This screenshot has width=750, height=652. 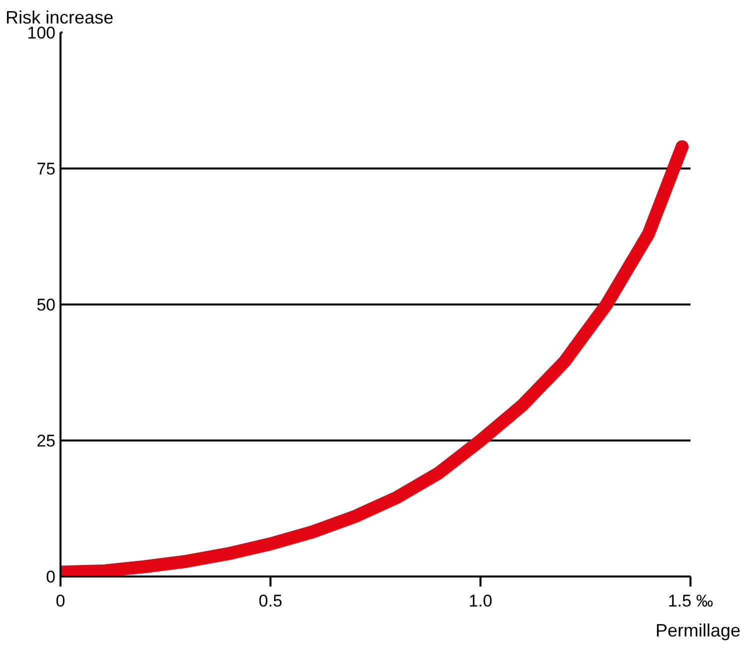 I want to click on x-tick-label: 0.5, so click(x=270, y=601).